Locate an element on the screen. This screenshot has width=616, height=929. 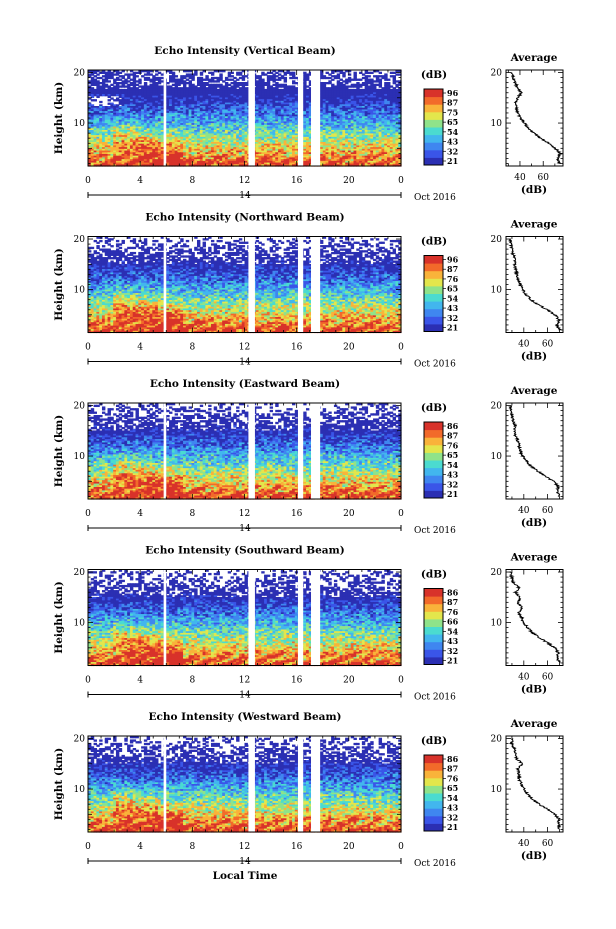
colorbar-tick-label: 76 is located at coordinates (453, 612).